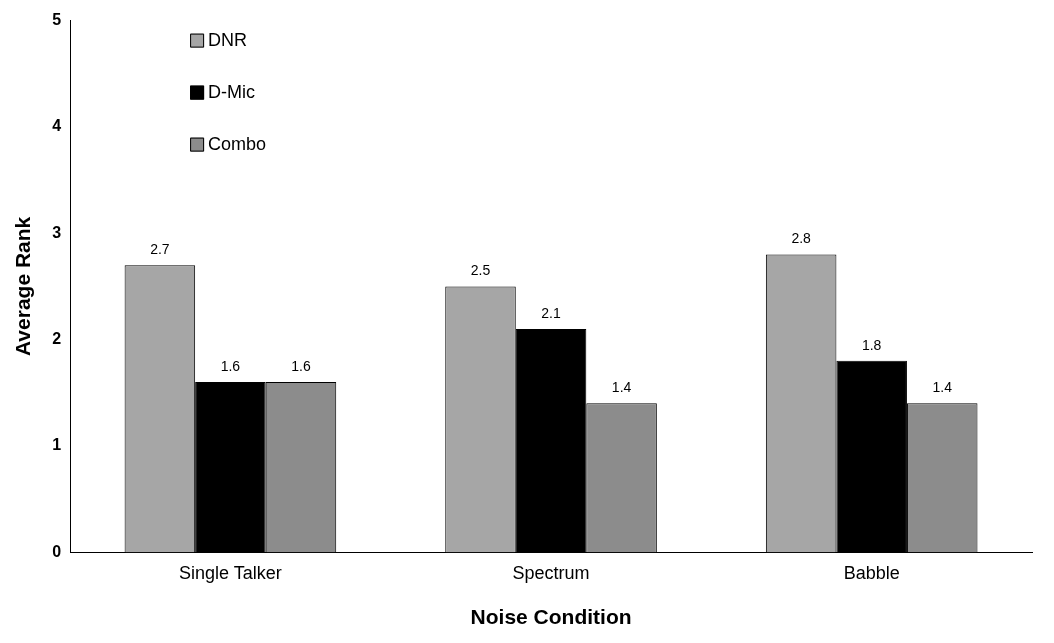 This screenshot has height=643, width=1054. Describe the element at coordinates (230, 572) in the screenshot. I see `x-tick-label: Single Talker` at that location.